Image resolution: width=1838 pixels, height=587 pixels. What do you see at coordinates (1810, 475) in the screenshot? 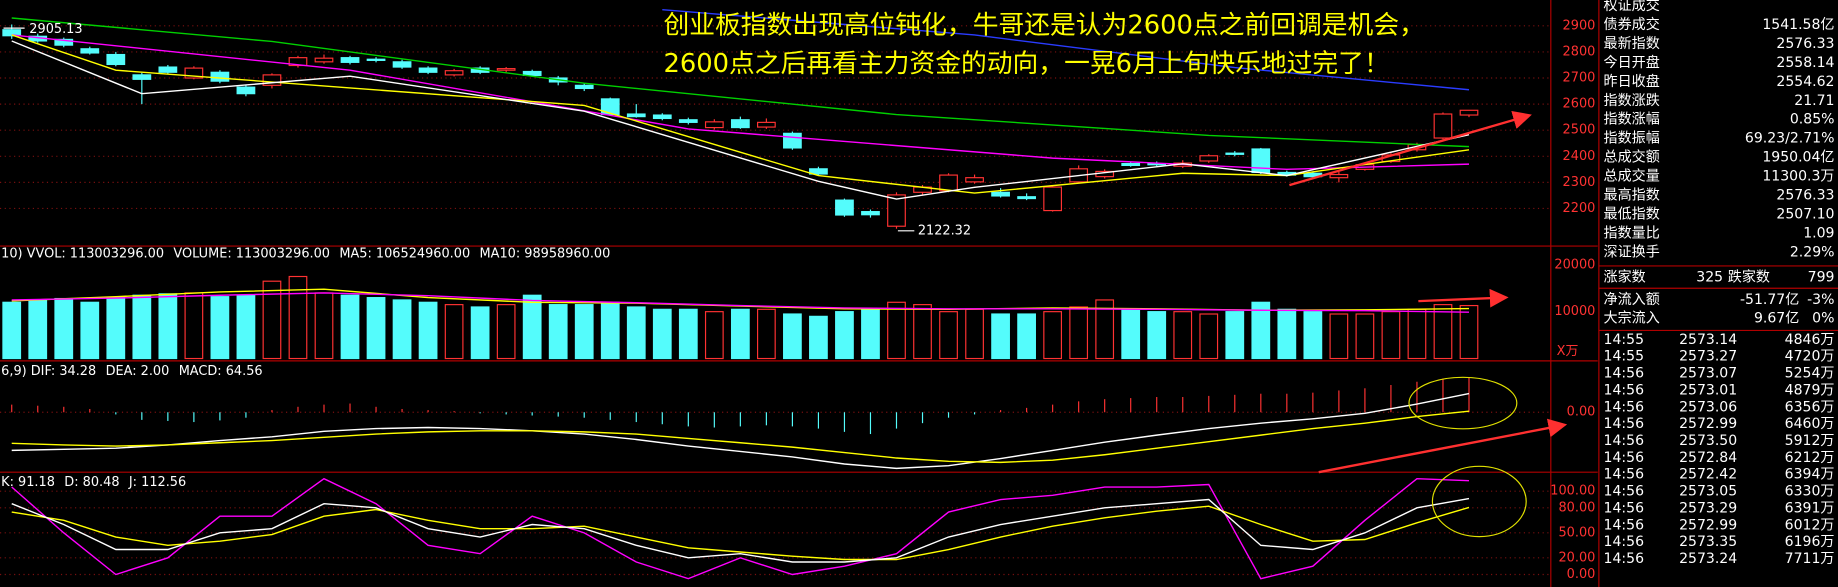
I see `tick-volume: 6394万` at bounding box center [1810, 475].